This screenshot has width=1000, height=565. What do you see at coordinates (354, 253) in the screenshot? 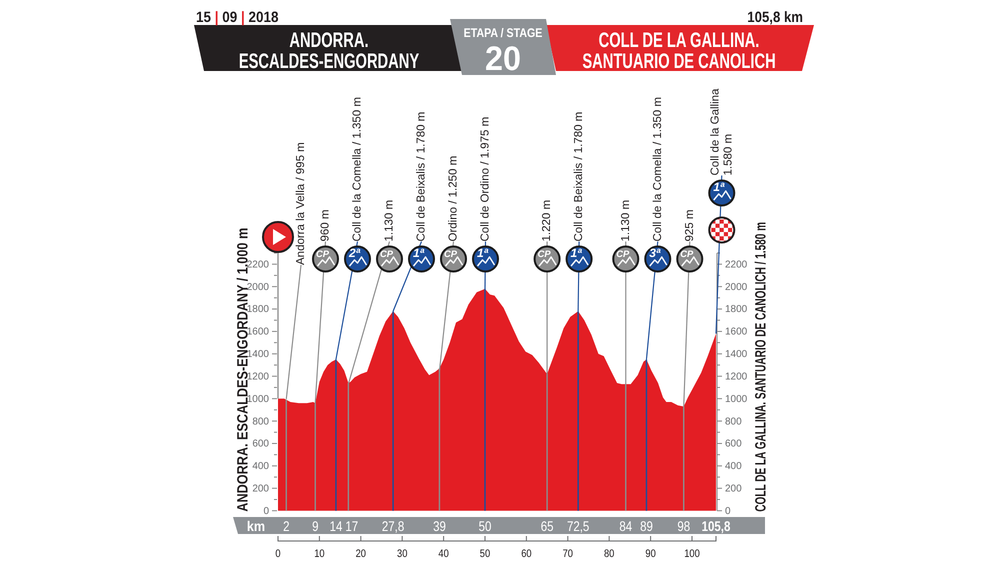
I see `annotation: 2ª` at bounding box center [354, 253].